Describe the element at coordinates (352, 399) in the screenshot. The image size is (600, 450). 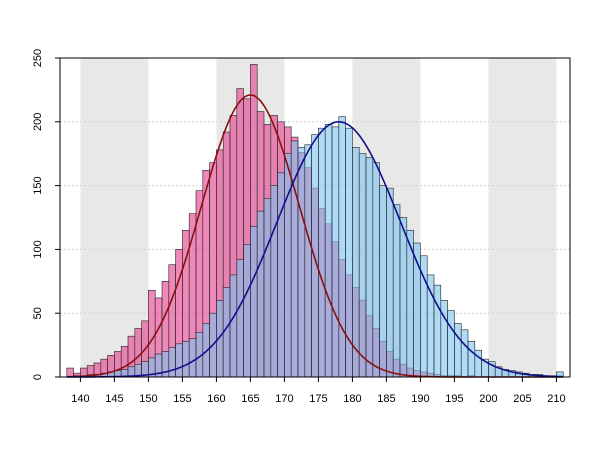
I see `x-tick-label-180: 180` at that location.